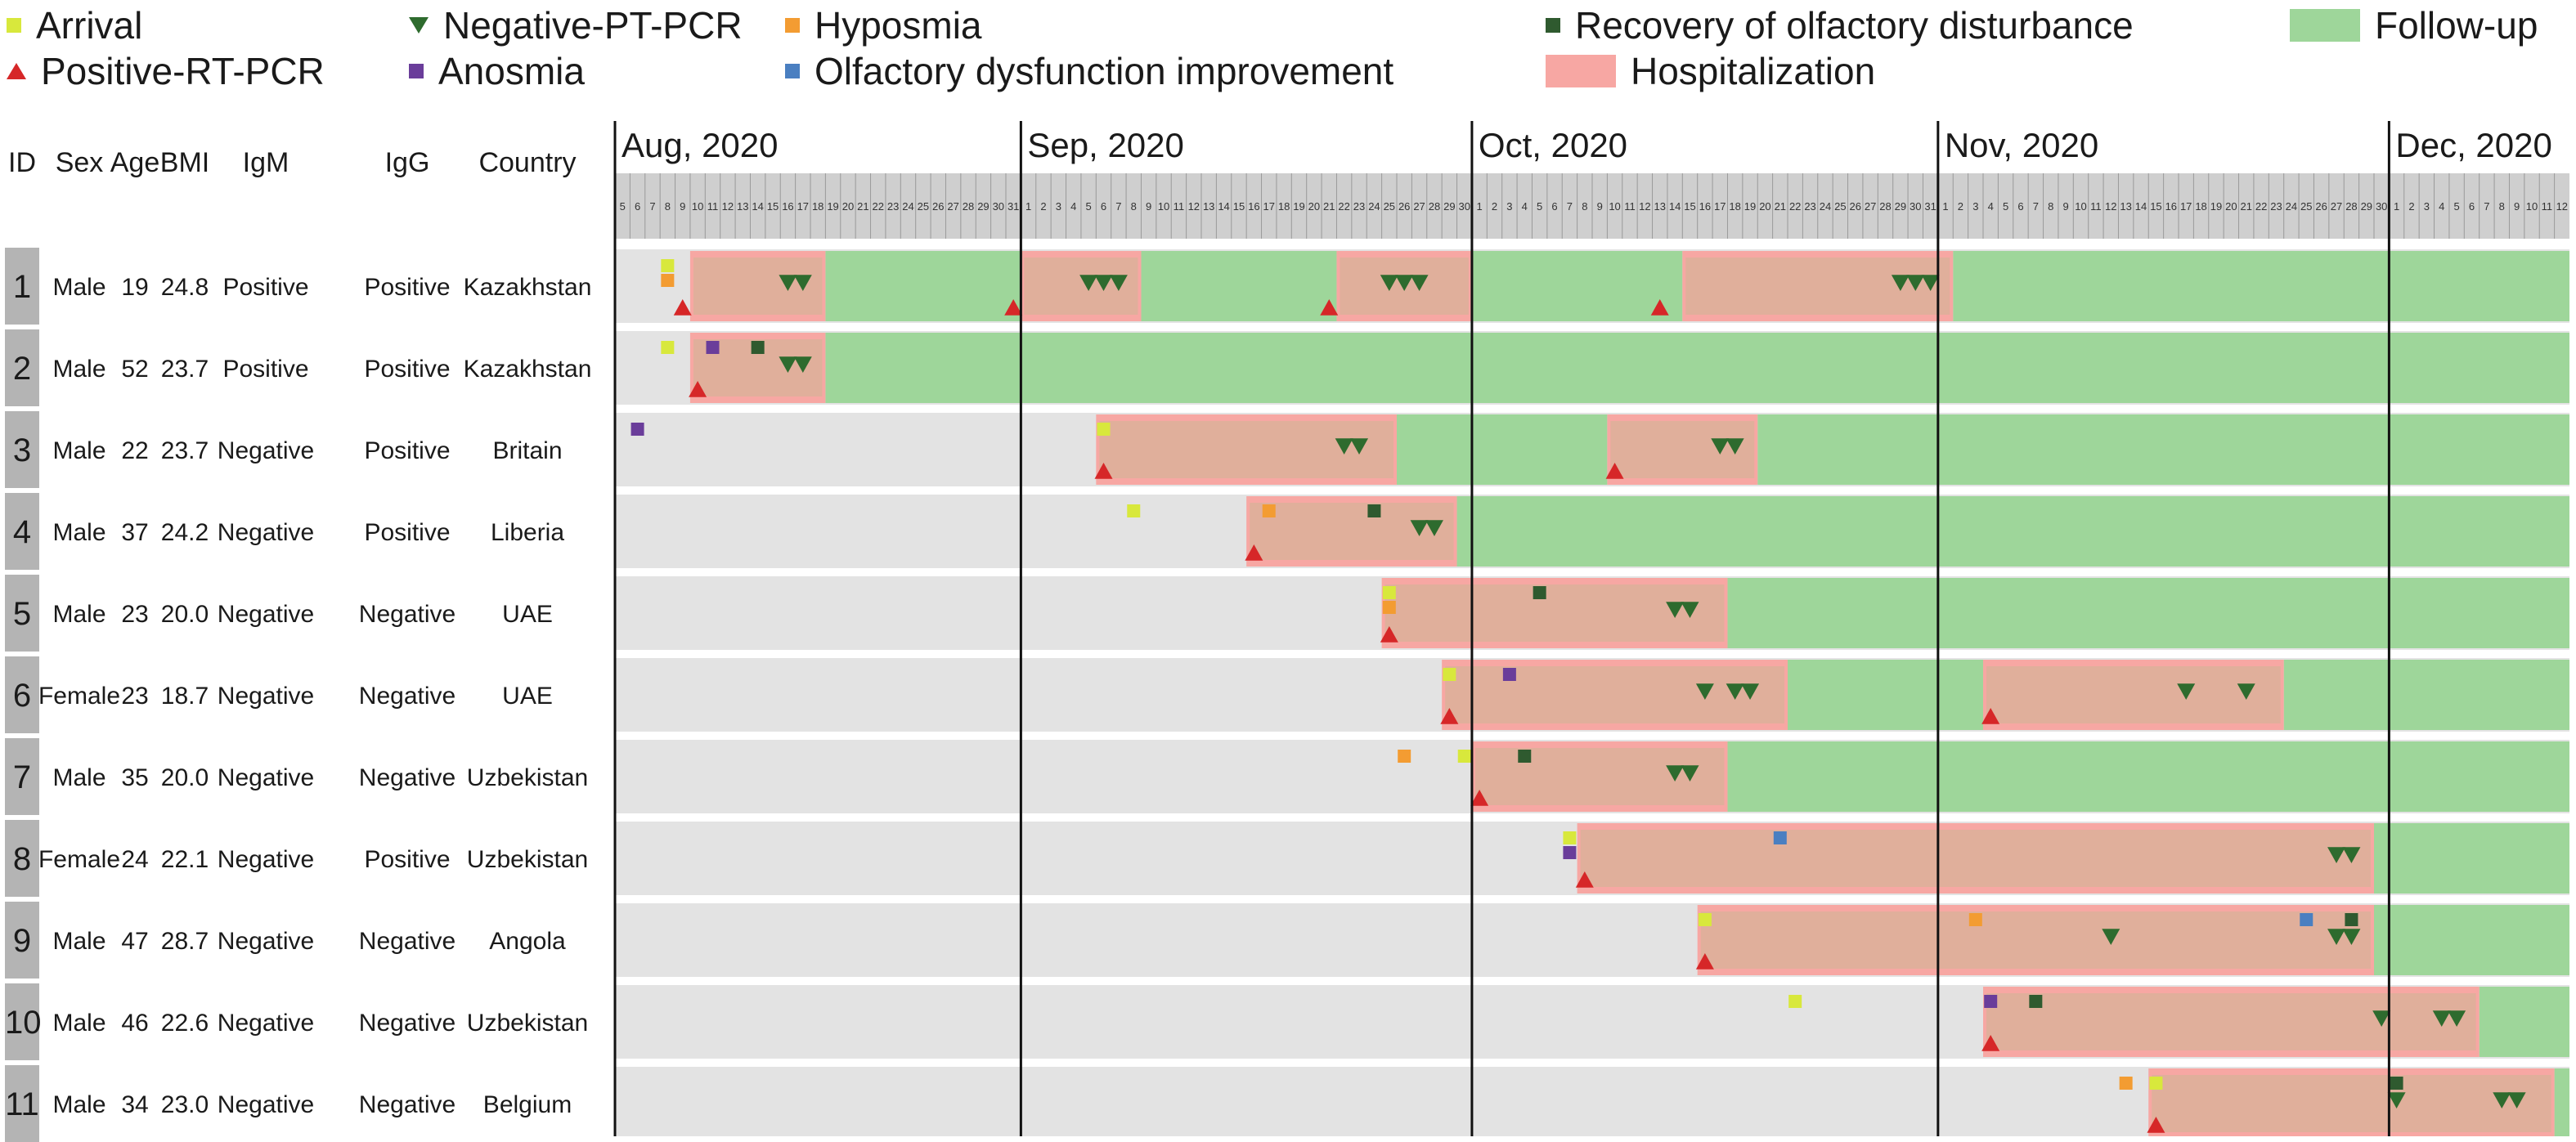  What do you see at coordinates (1764, 206) in the screenshot?
I see `day-tick-label: 20` at bounding box center [1764, 206].